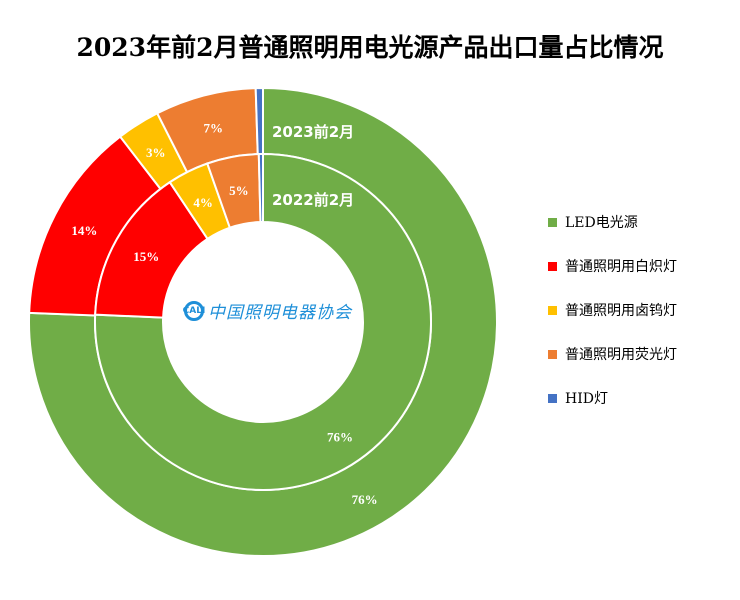 The width and height of the screenshot is (740, 600). I want to click on cali-logo-icon: CALI, so click(194, 310).